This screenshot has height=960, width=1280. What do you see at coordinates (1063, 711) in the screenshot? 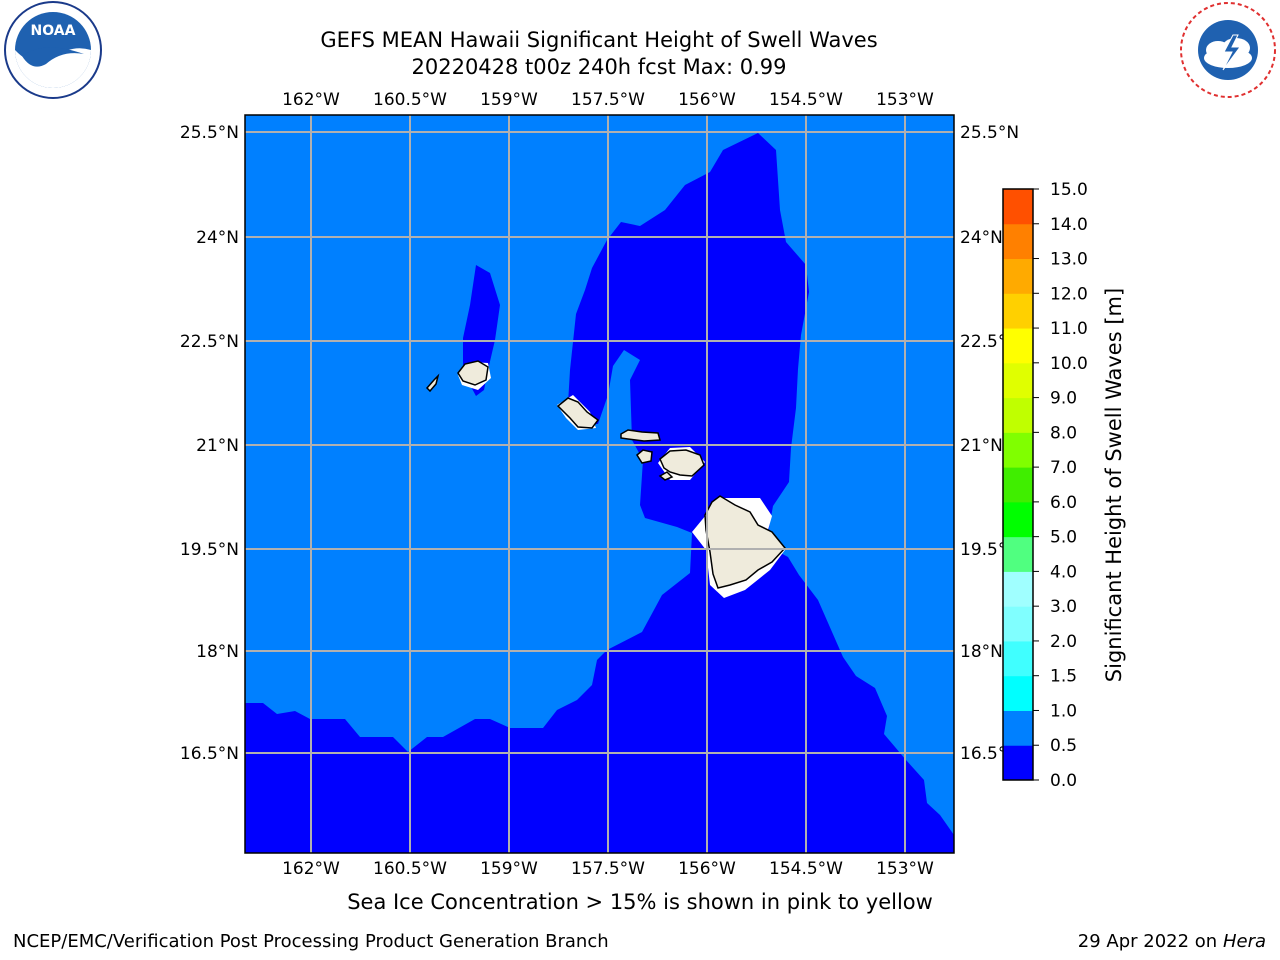
I see `colorbar-tick-label: 1.0` at bounding box center [1063, 711].